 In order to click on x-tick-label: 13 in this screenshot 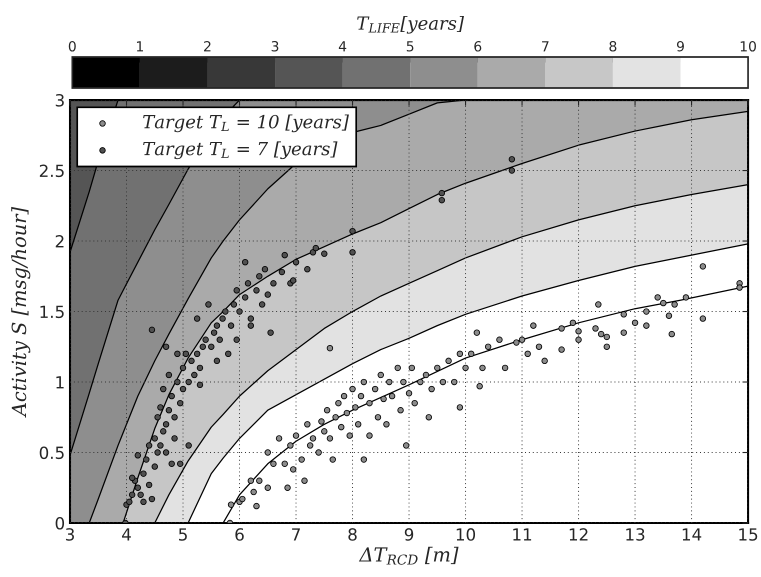, I will do `click(635, 534)`.